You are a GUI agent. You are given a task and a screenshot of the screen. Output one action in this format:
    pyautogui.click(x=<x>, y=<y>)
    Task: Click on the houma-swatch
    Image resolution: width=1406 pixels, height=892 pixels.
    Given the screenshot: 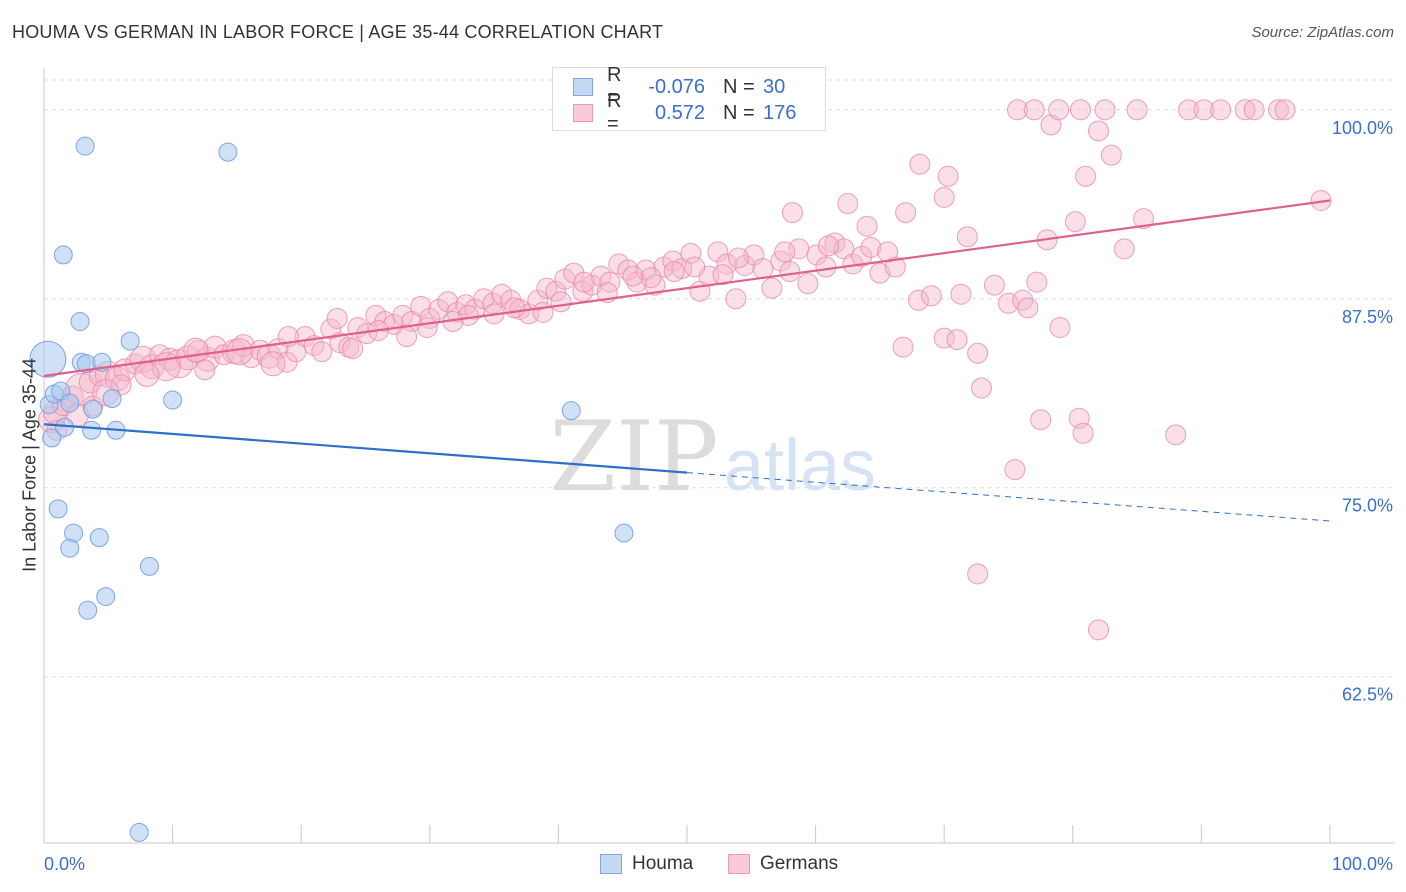 What is the action you would take?
    pyautogui.click(x=583, y=87)
    